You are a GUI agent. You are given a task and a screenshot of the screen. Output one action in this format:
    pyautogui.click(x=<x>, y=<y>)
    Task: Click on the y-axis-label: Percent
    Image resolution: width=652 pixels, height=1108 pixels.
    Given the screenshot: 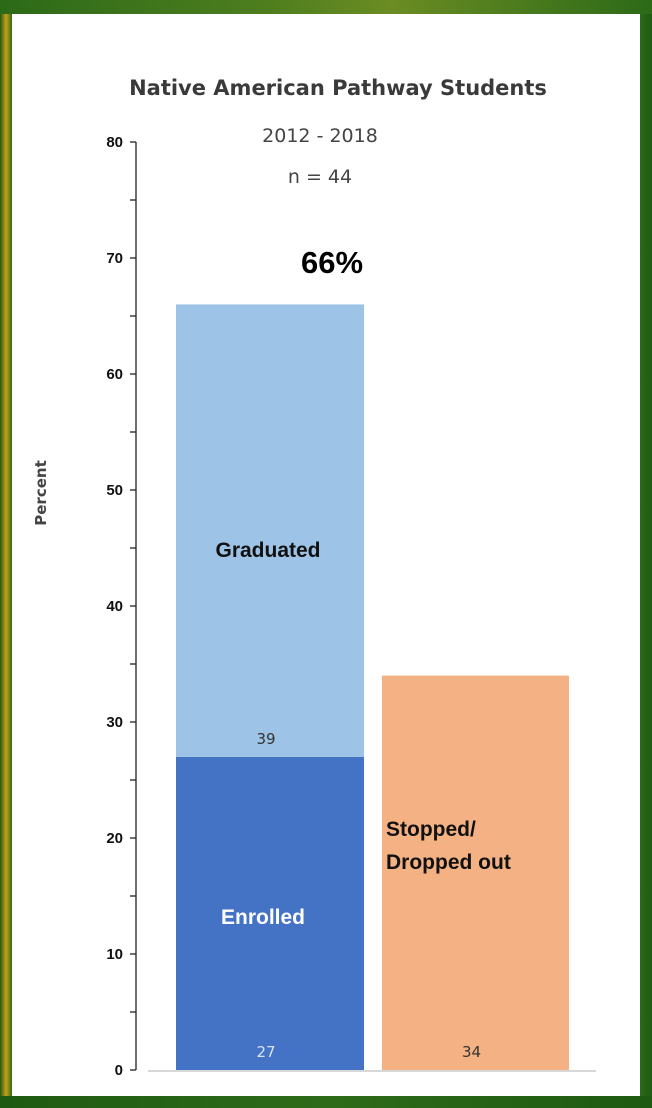 What is the action you would take?
    pyautogui.click(x=41, y=492)
    